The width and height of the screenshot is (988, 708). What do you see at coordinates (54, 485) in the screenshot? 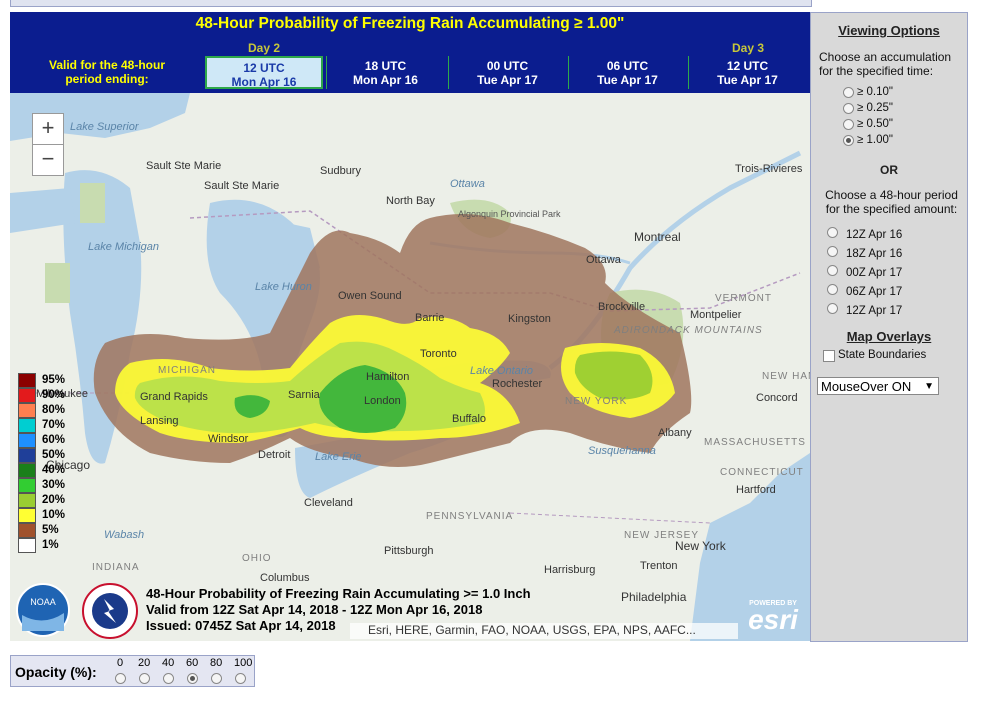
I see `legend-label: 30%` at bounding box center [54, 485].